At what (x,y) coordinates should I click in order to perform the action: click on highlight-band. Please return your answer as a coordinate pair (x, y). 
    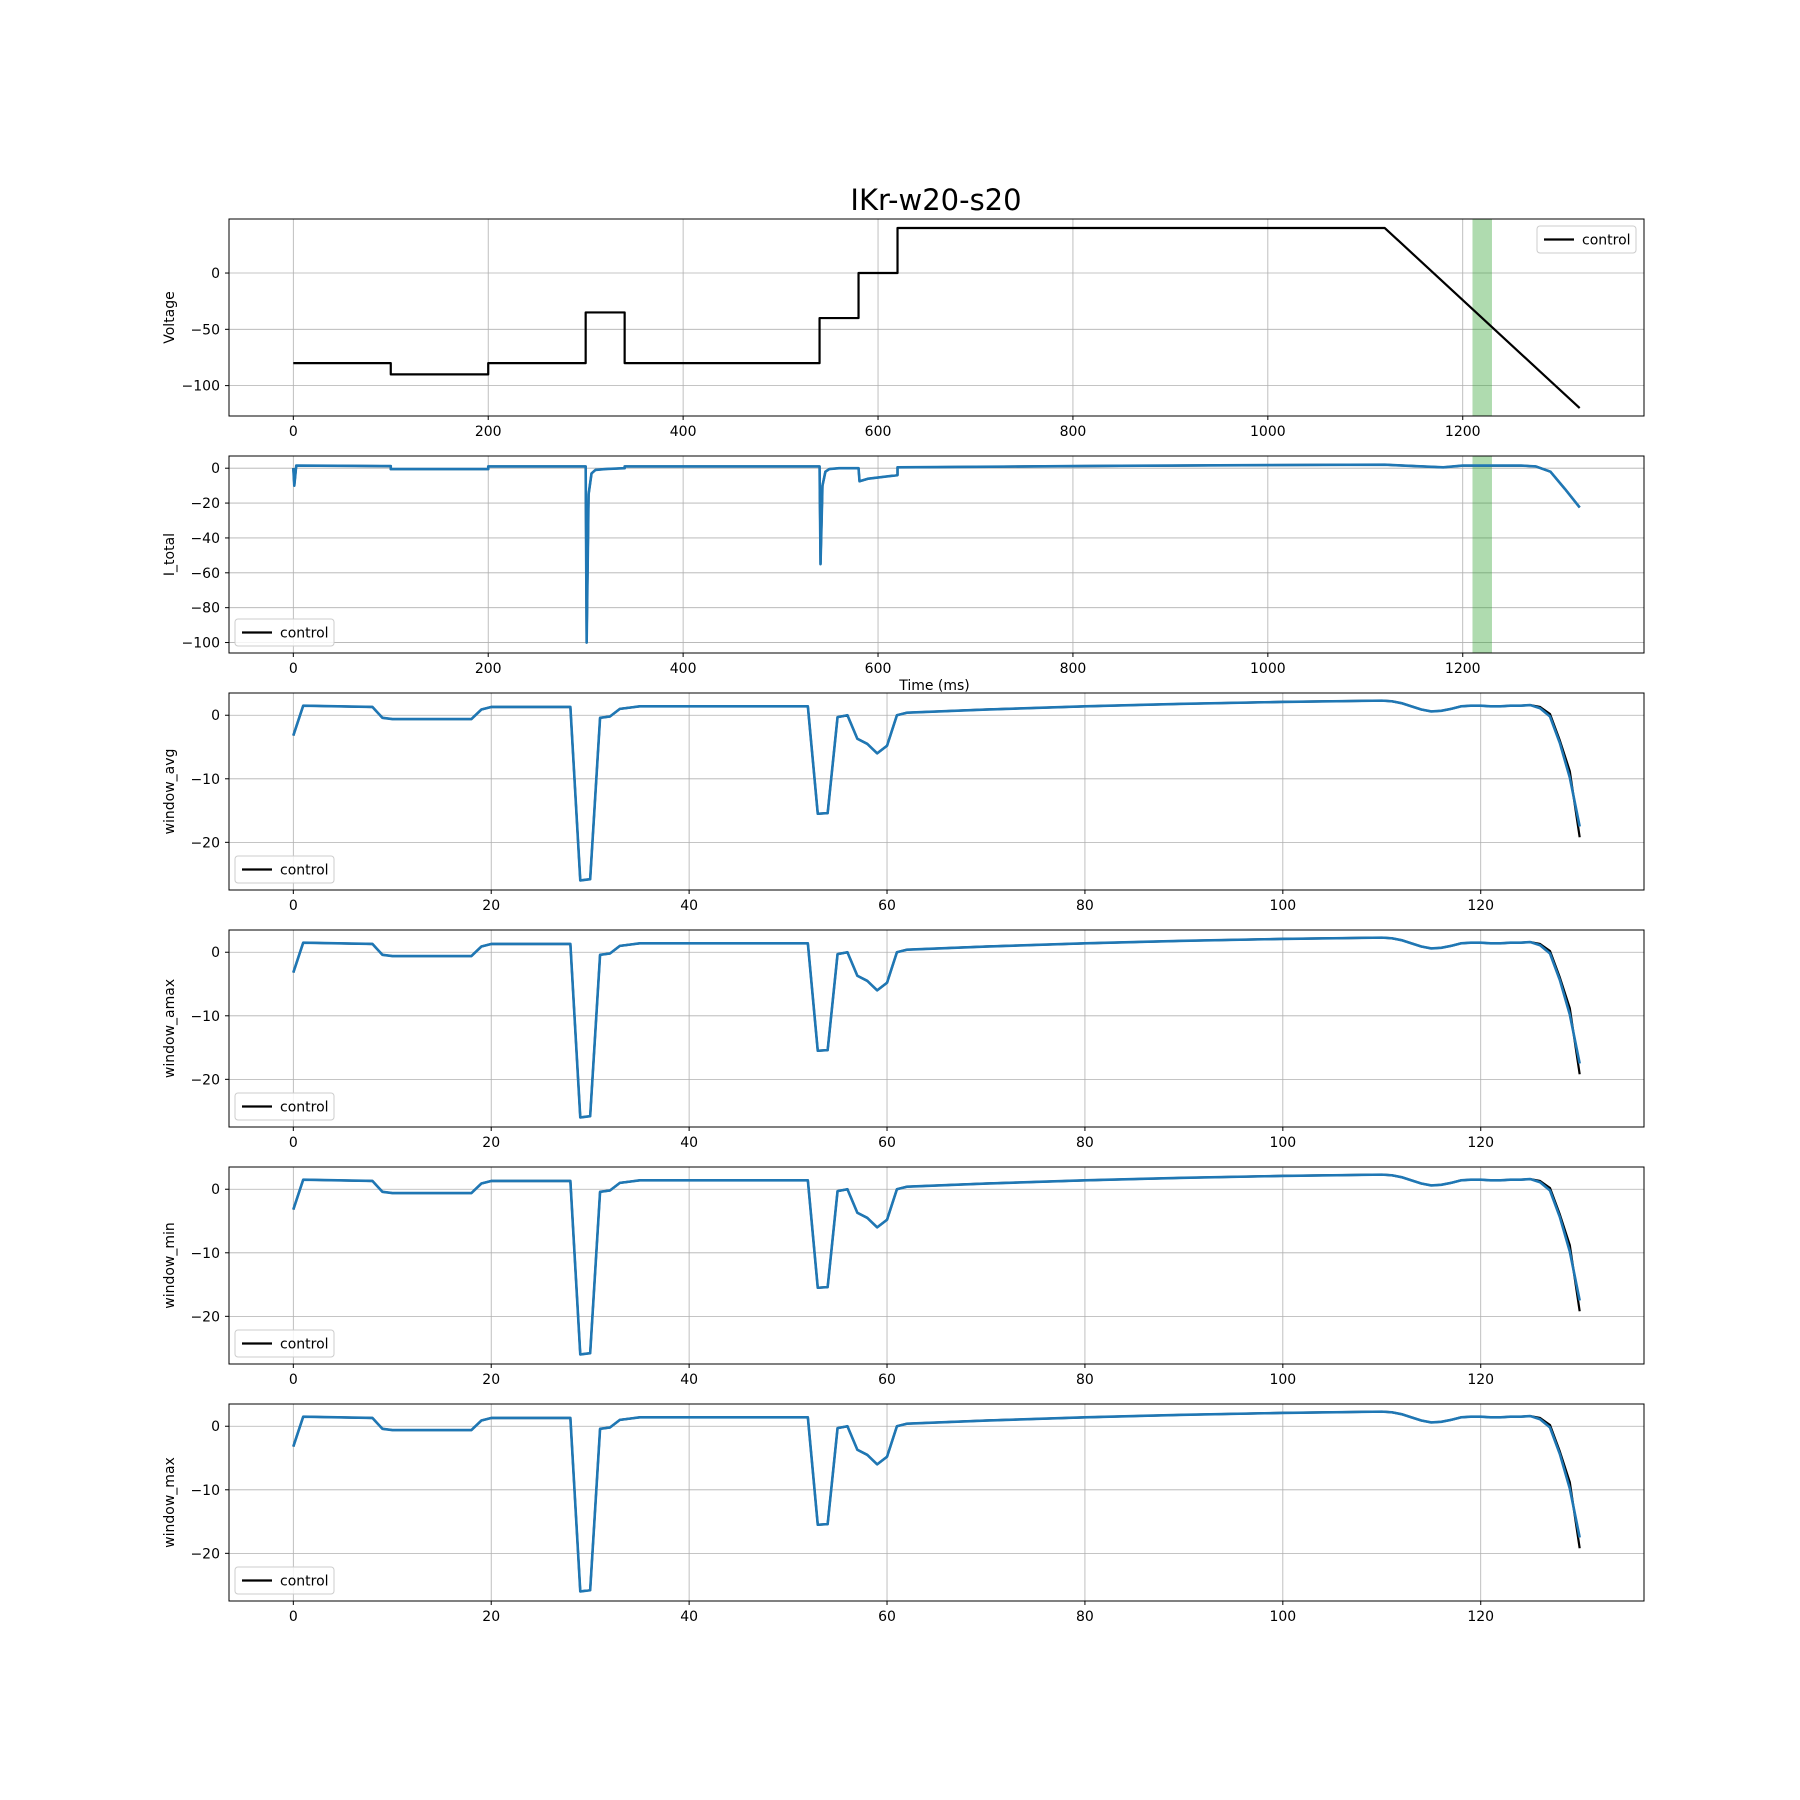
    Looking at the image, I should click on (1482, 554).